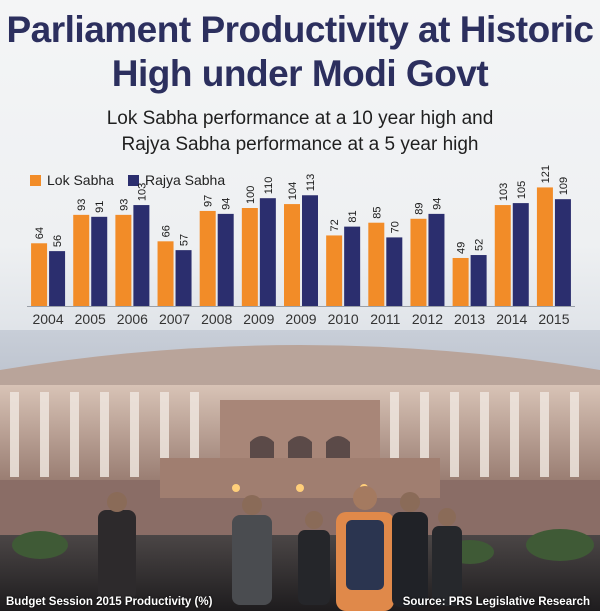 The image size is (600, 611). I want to click on bar-rajya-sabha-2012, so click(436, 259).